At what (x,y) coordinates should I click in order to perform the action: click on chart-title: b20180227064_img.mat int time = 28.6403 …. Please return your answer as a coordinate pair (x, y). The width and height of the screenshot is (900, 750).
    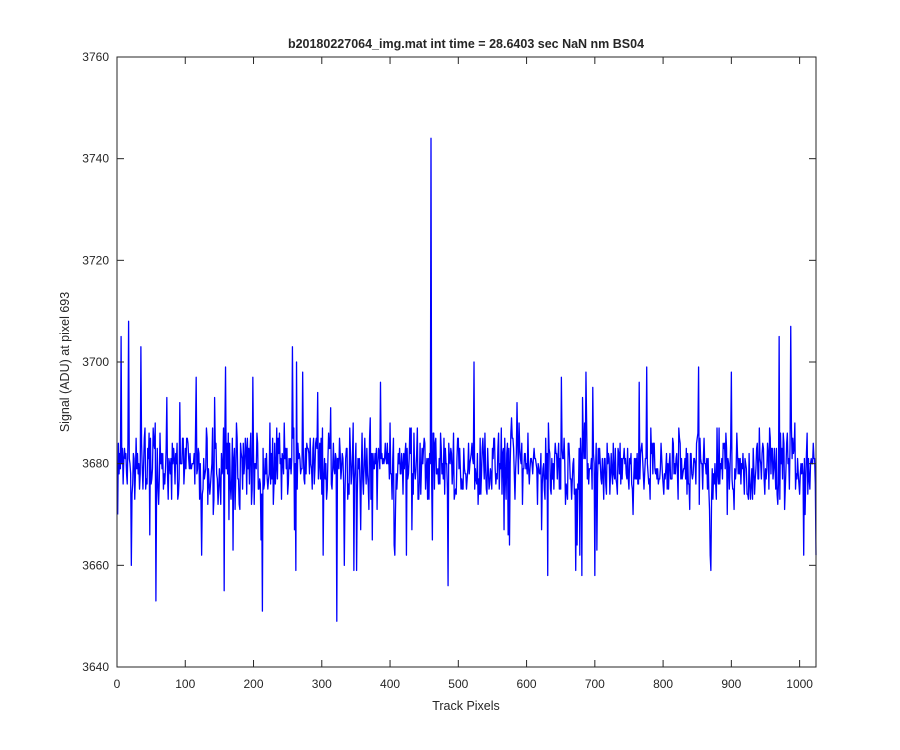
    Looking at the image, I should click on (466, 44).